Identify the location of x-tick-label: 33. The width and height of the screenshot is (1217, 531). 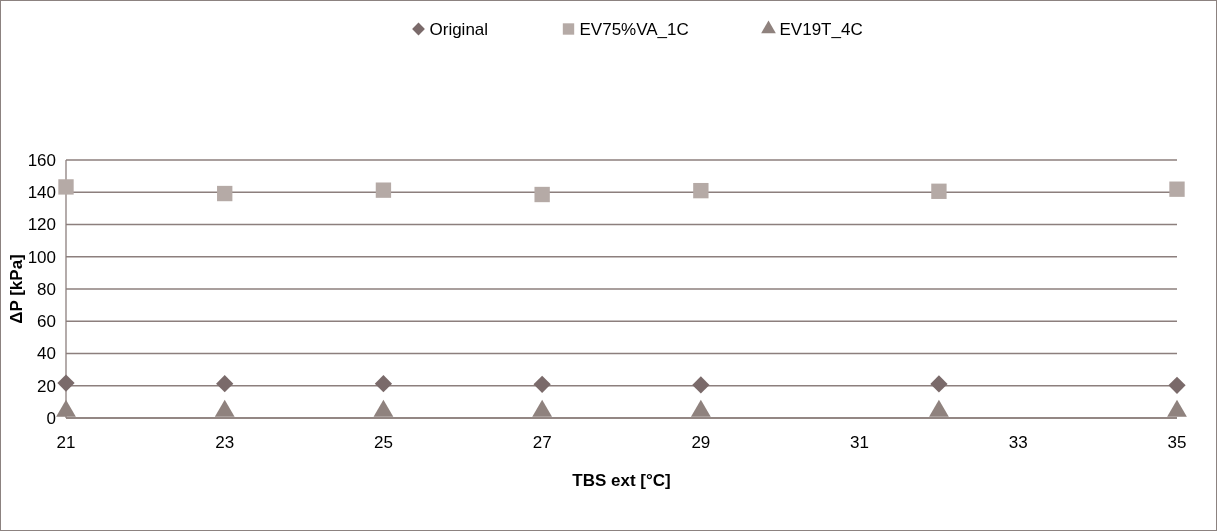
(1018, 442).